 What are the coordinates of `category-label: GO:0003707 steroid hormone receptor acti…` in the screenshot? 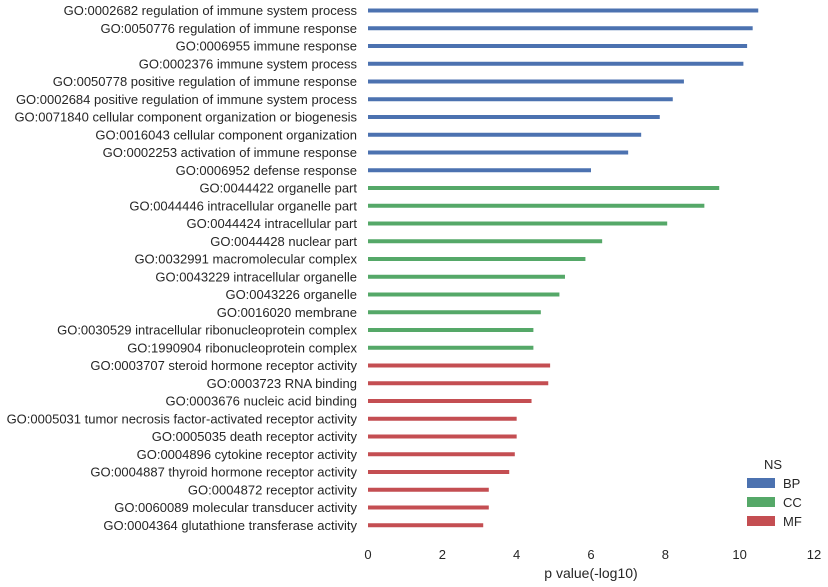 It's located at (223, 365).